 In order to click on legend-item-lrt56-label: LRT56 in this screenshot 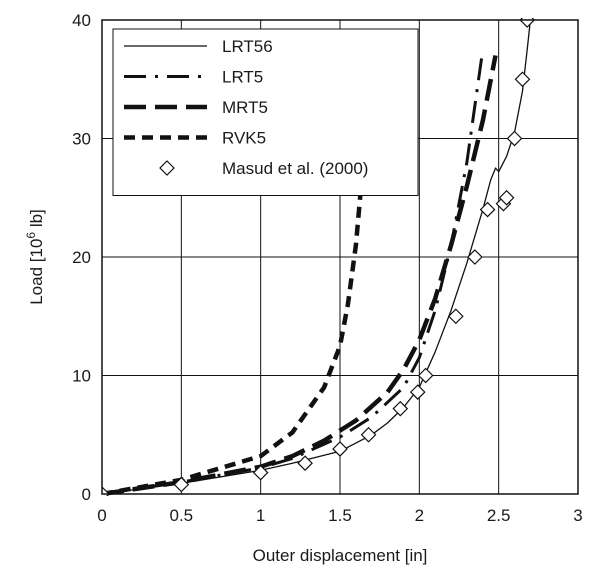, I will do `click(247, 46)`.